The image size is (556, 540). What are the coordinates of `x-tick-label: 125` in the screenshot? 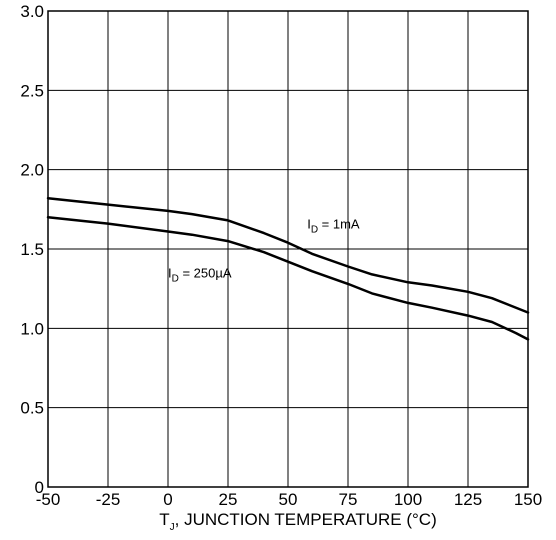 It's located at (468, 499).